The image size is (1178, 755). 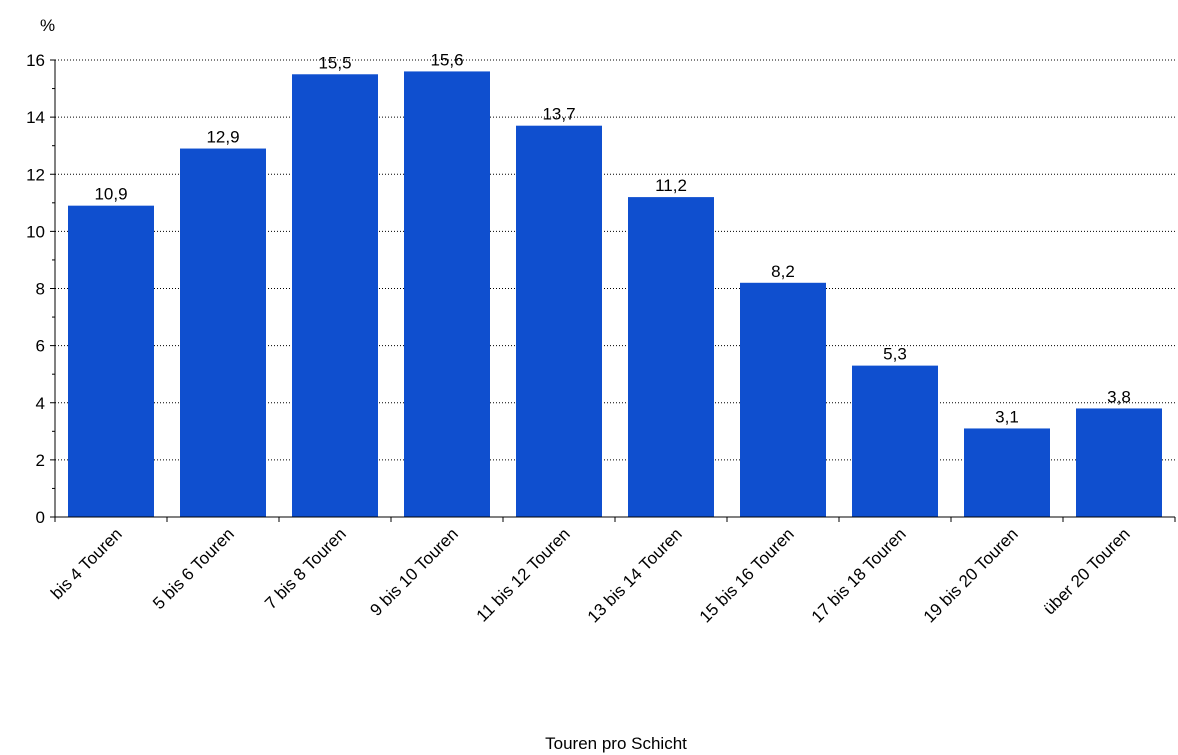 I want to click on data-label-2: 15,5, so click(x=334, y=62).